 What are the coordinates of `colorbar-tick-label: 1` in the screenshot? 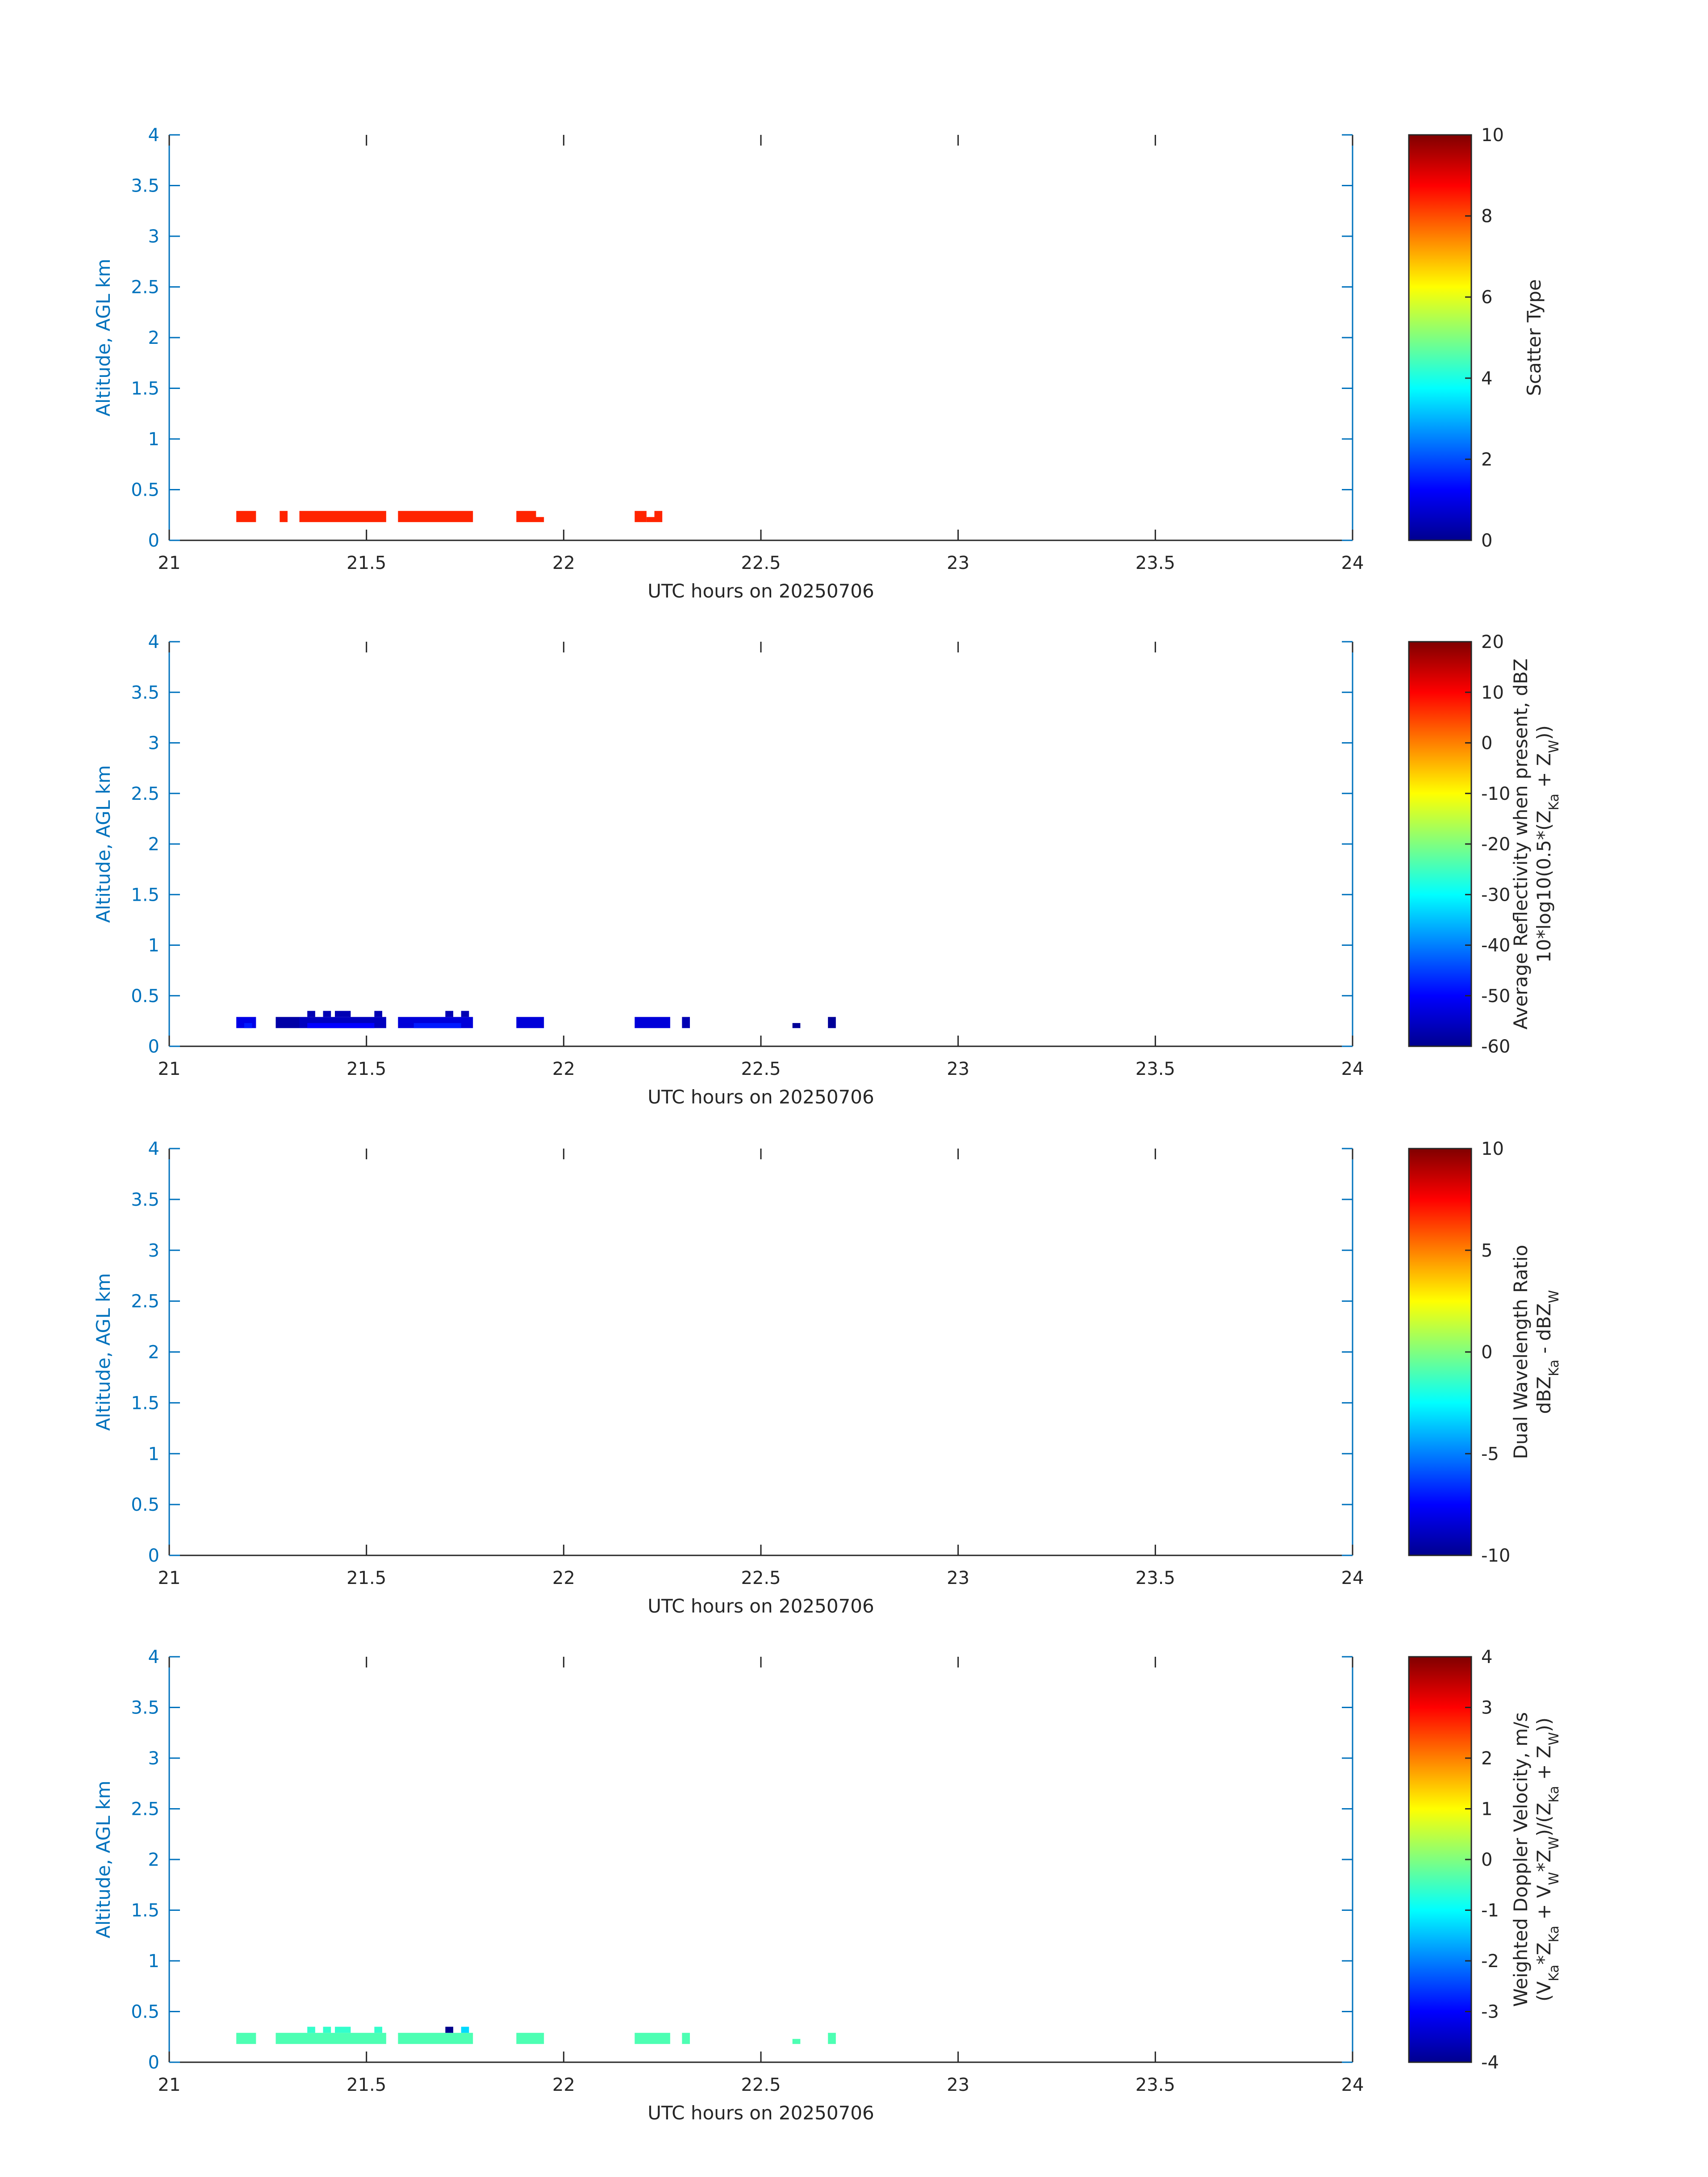 It's located at (1486, 1809).